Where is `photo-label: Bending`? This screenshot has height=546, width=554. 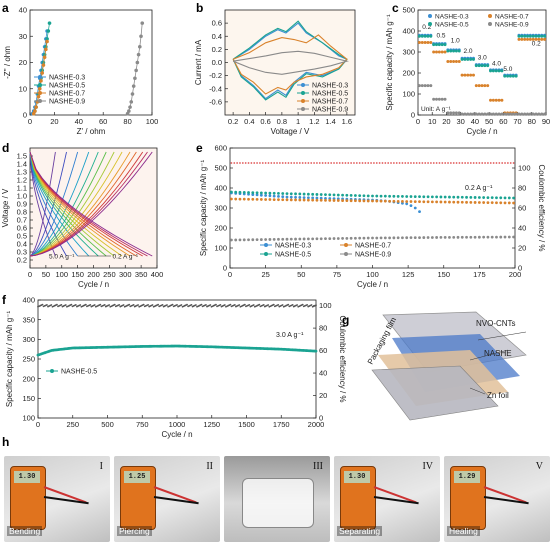
photo-label: Bending is located at coordinates (25, 531).